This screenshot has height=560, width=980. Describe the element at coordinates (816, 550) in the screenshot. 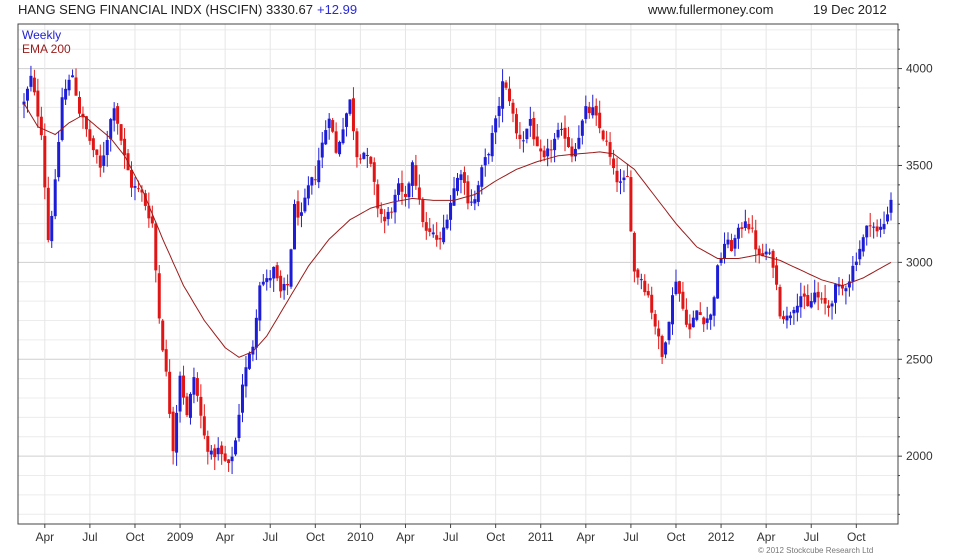

I see `copyright-notice: © 2012 Stockcube Research Ltd` at that location.